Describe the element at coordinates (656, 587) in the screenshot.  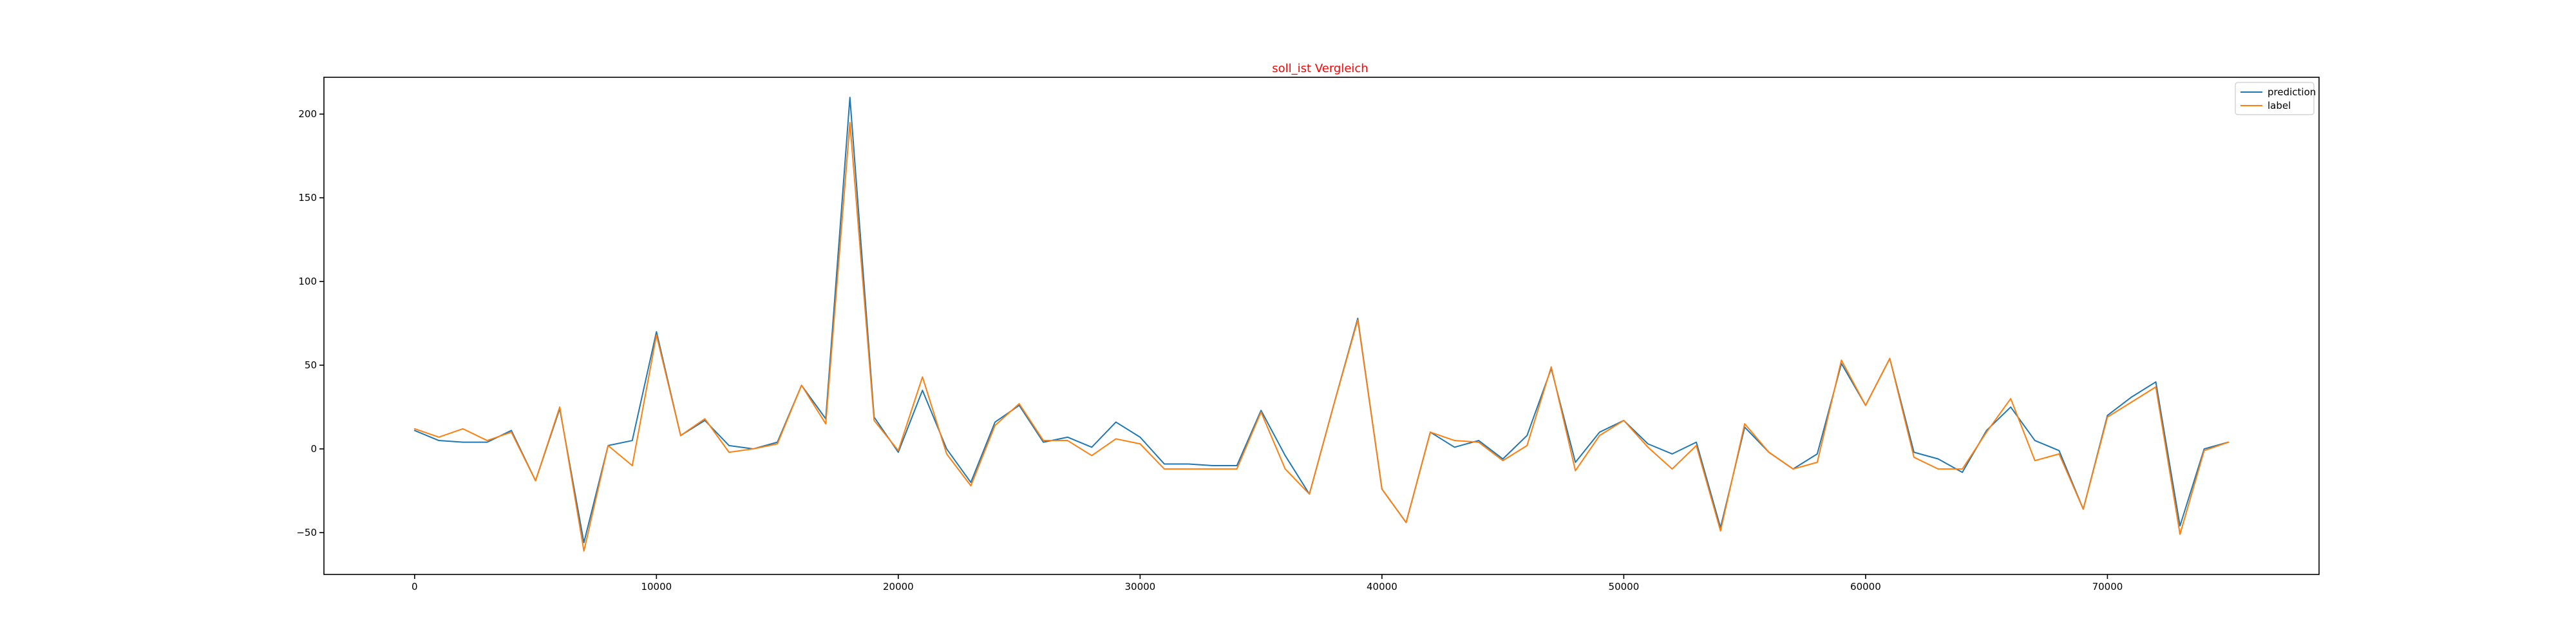
I see `x-tick-label: 10000` at that location.